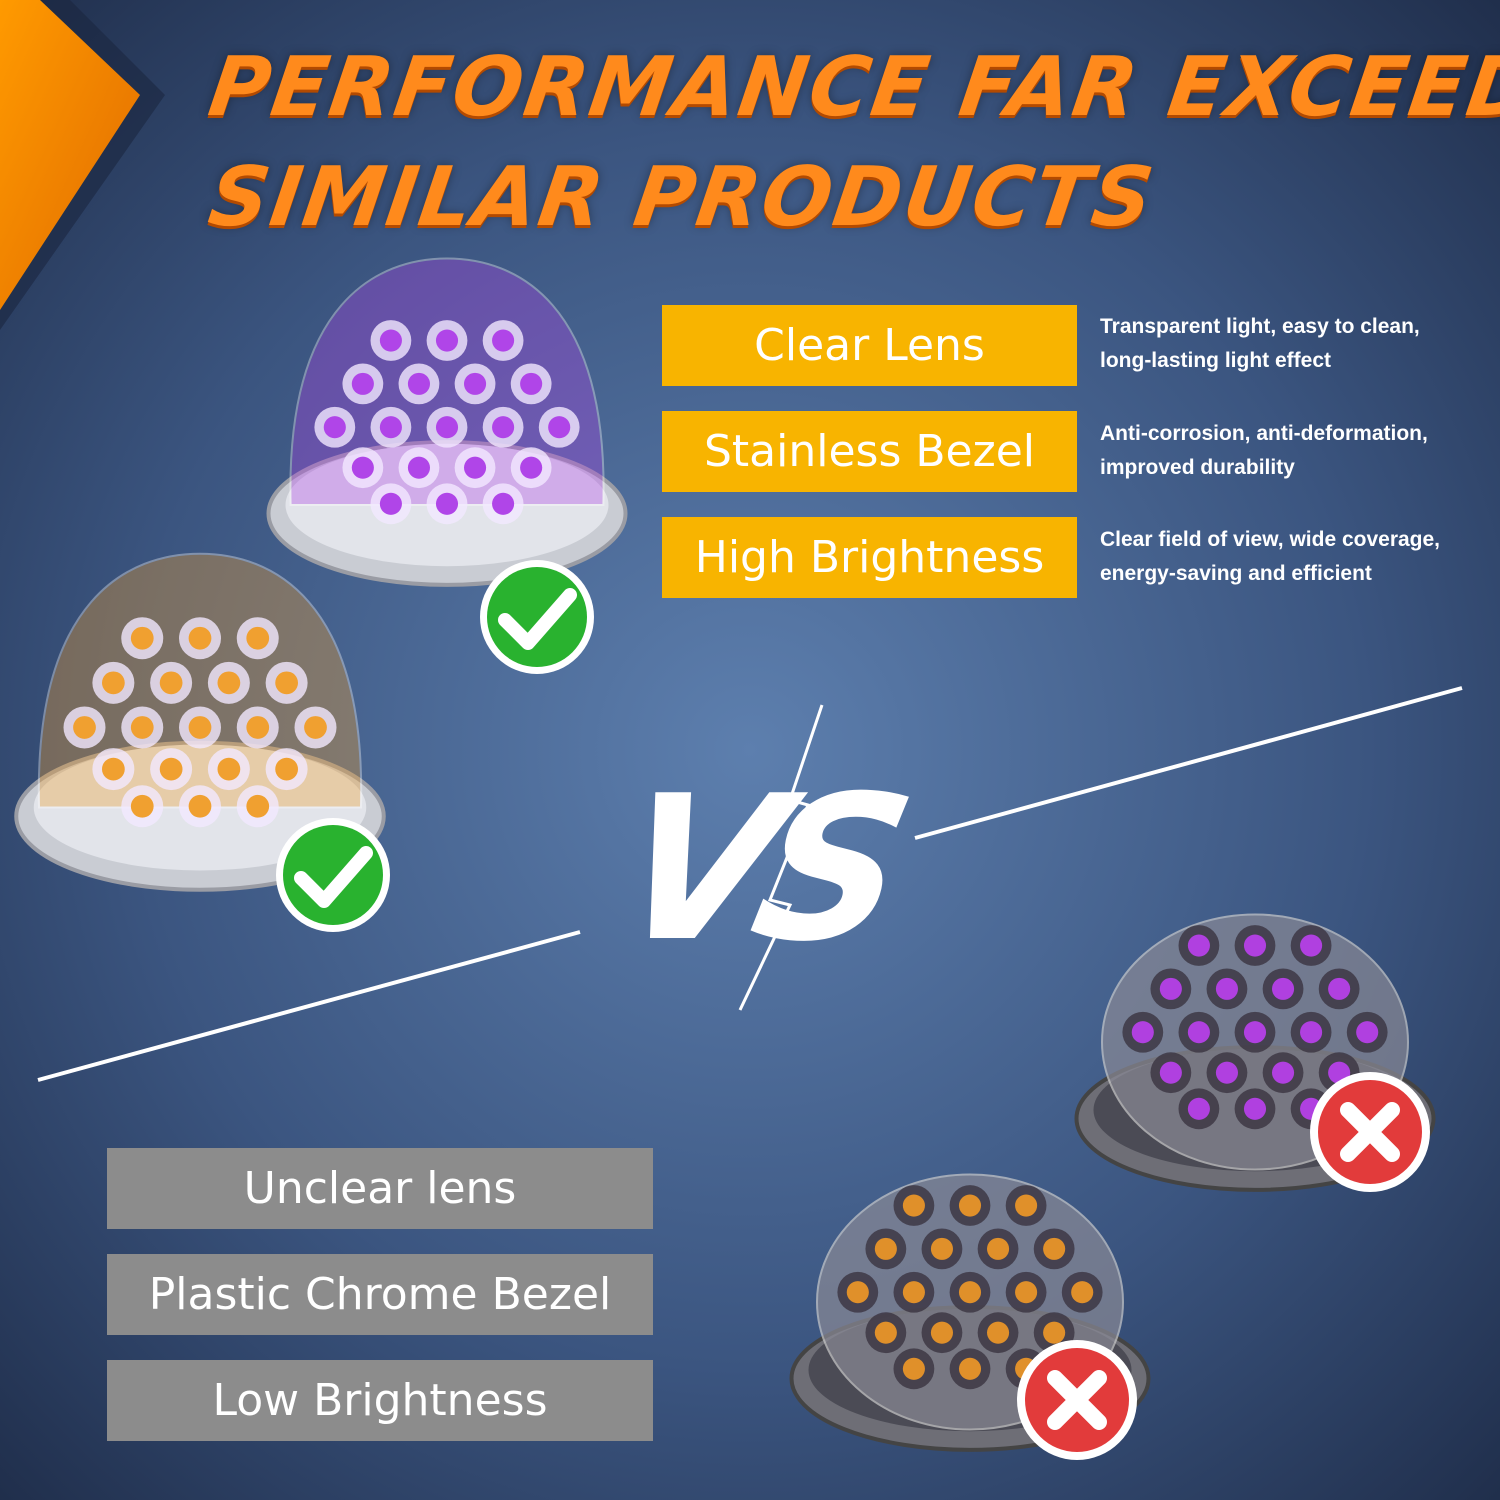  Describe the element at coordinates (869, 451) in the screenshot. I see `advantage-label: Stainless Bezel` at that location.